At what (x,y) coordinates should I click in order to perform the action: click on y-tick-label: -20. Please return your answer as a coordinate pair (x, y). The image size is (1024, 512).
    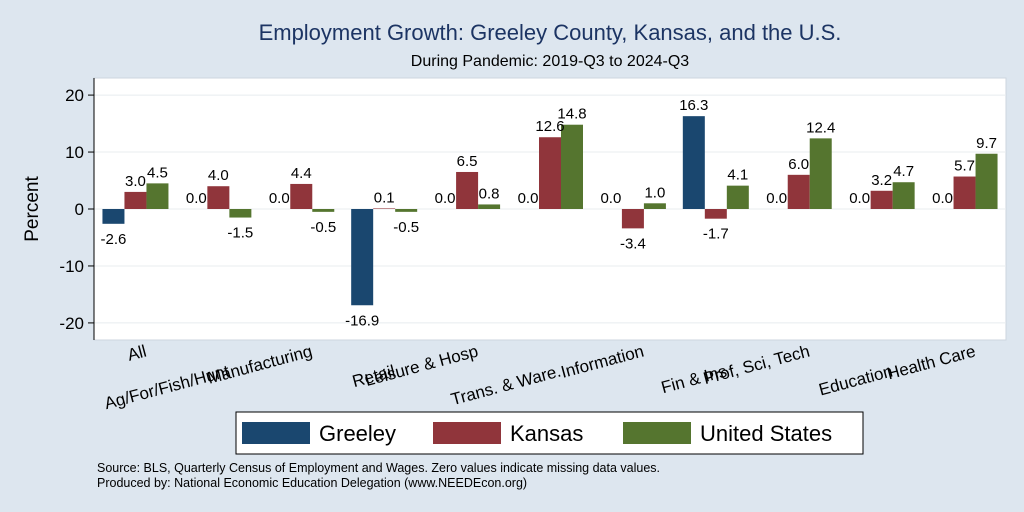
    Looking at the image, I should click on (71, 323).